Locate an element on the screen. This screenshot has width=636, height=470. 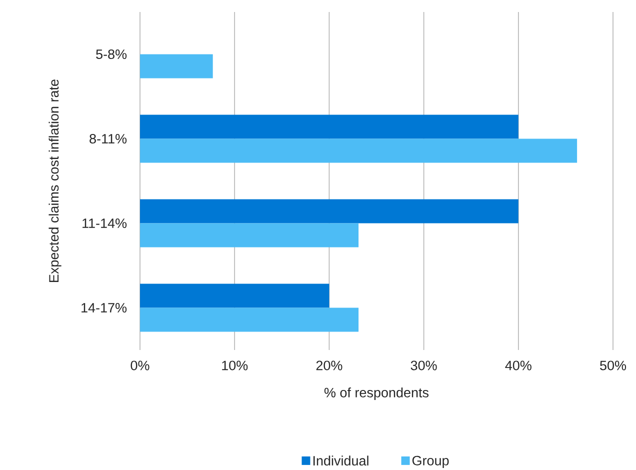
x-tick-label: 40% is located at coordinates (518, 365).